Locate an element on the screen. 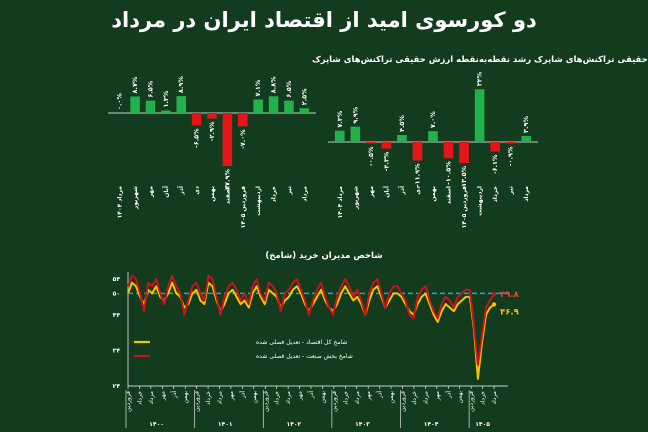 The height and width of the screenshot is (432, 648). bar-category-label-1-9: اردیبهشت is located at coordinates (480, 201).